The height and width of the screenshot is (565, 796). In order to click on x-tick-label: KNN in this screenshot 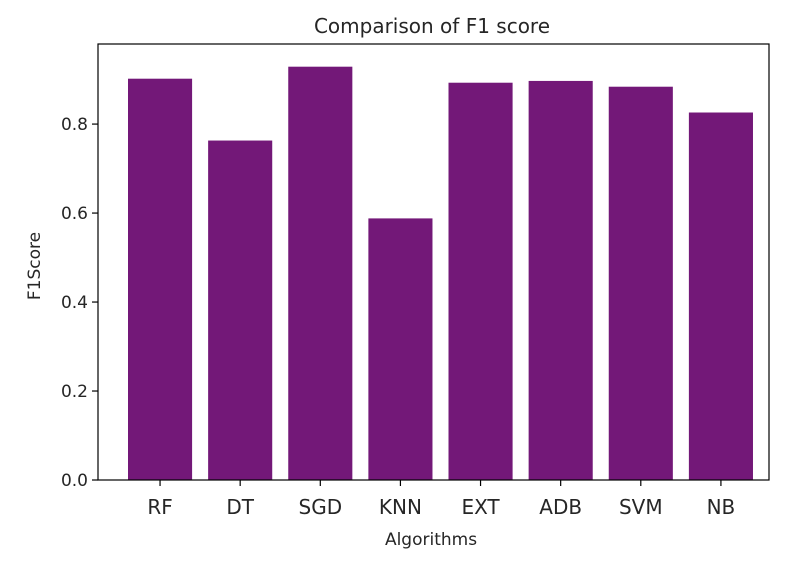, I will do `click(400, 507)`.